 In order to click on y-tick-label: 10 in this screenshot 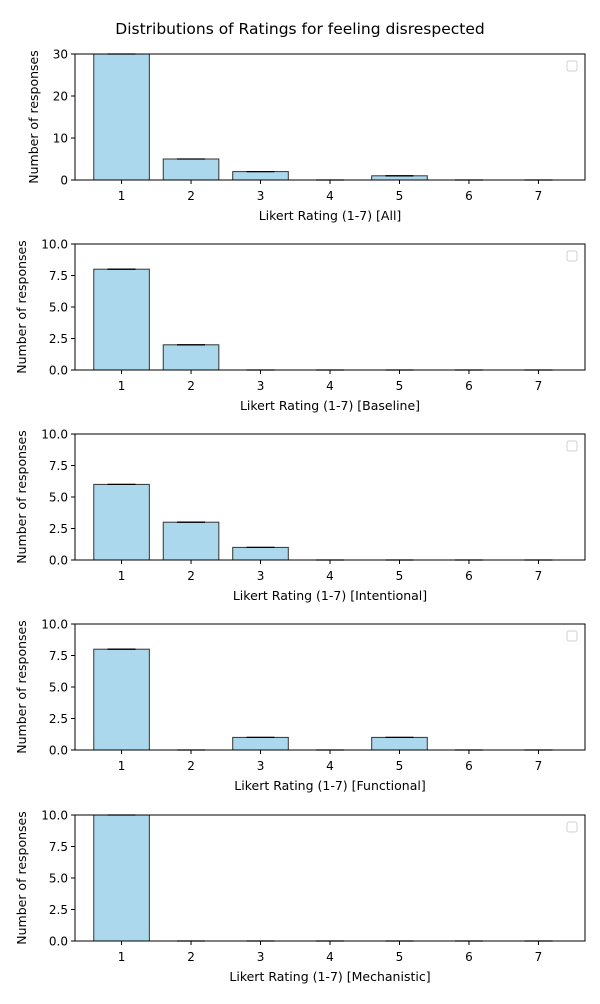, I will do `click(60, 139)`.